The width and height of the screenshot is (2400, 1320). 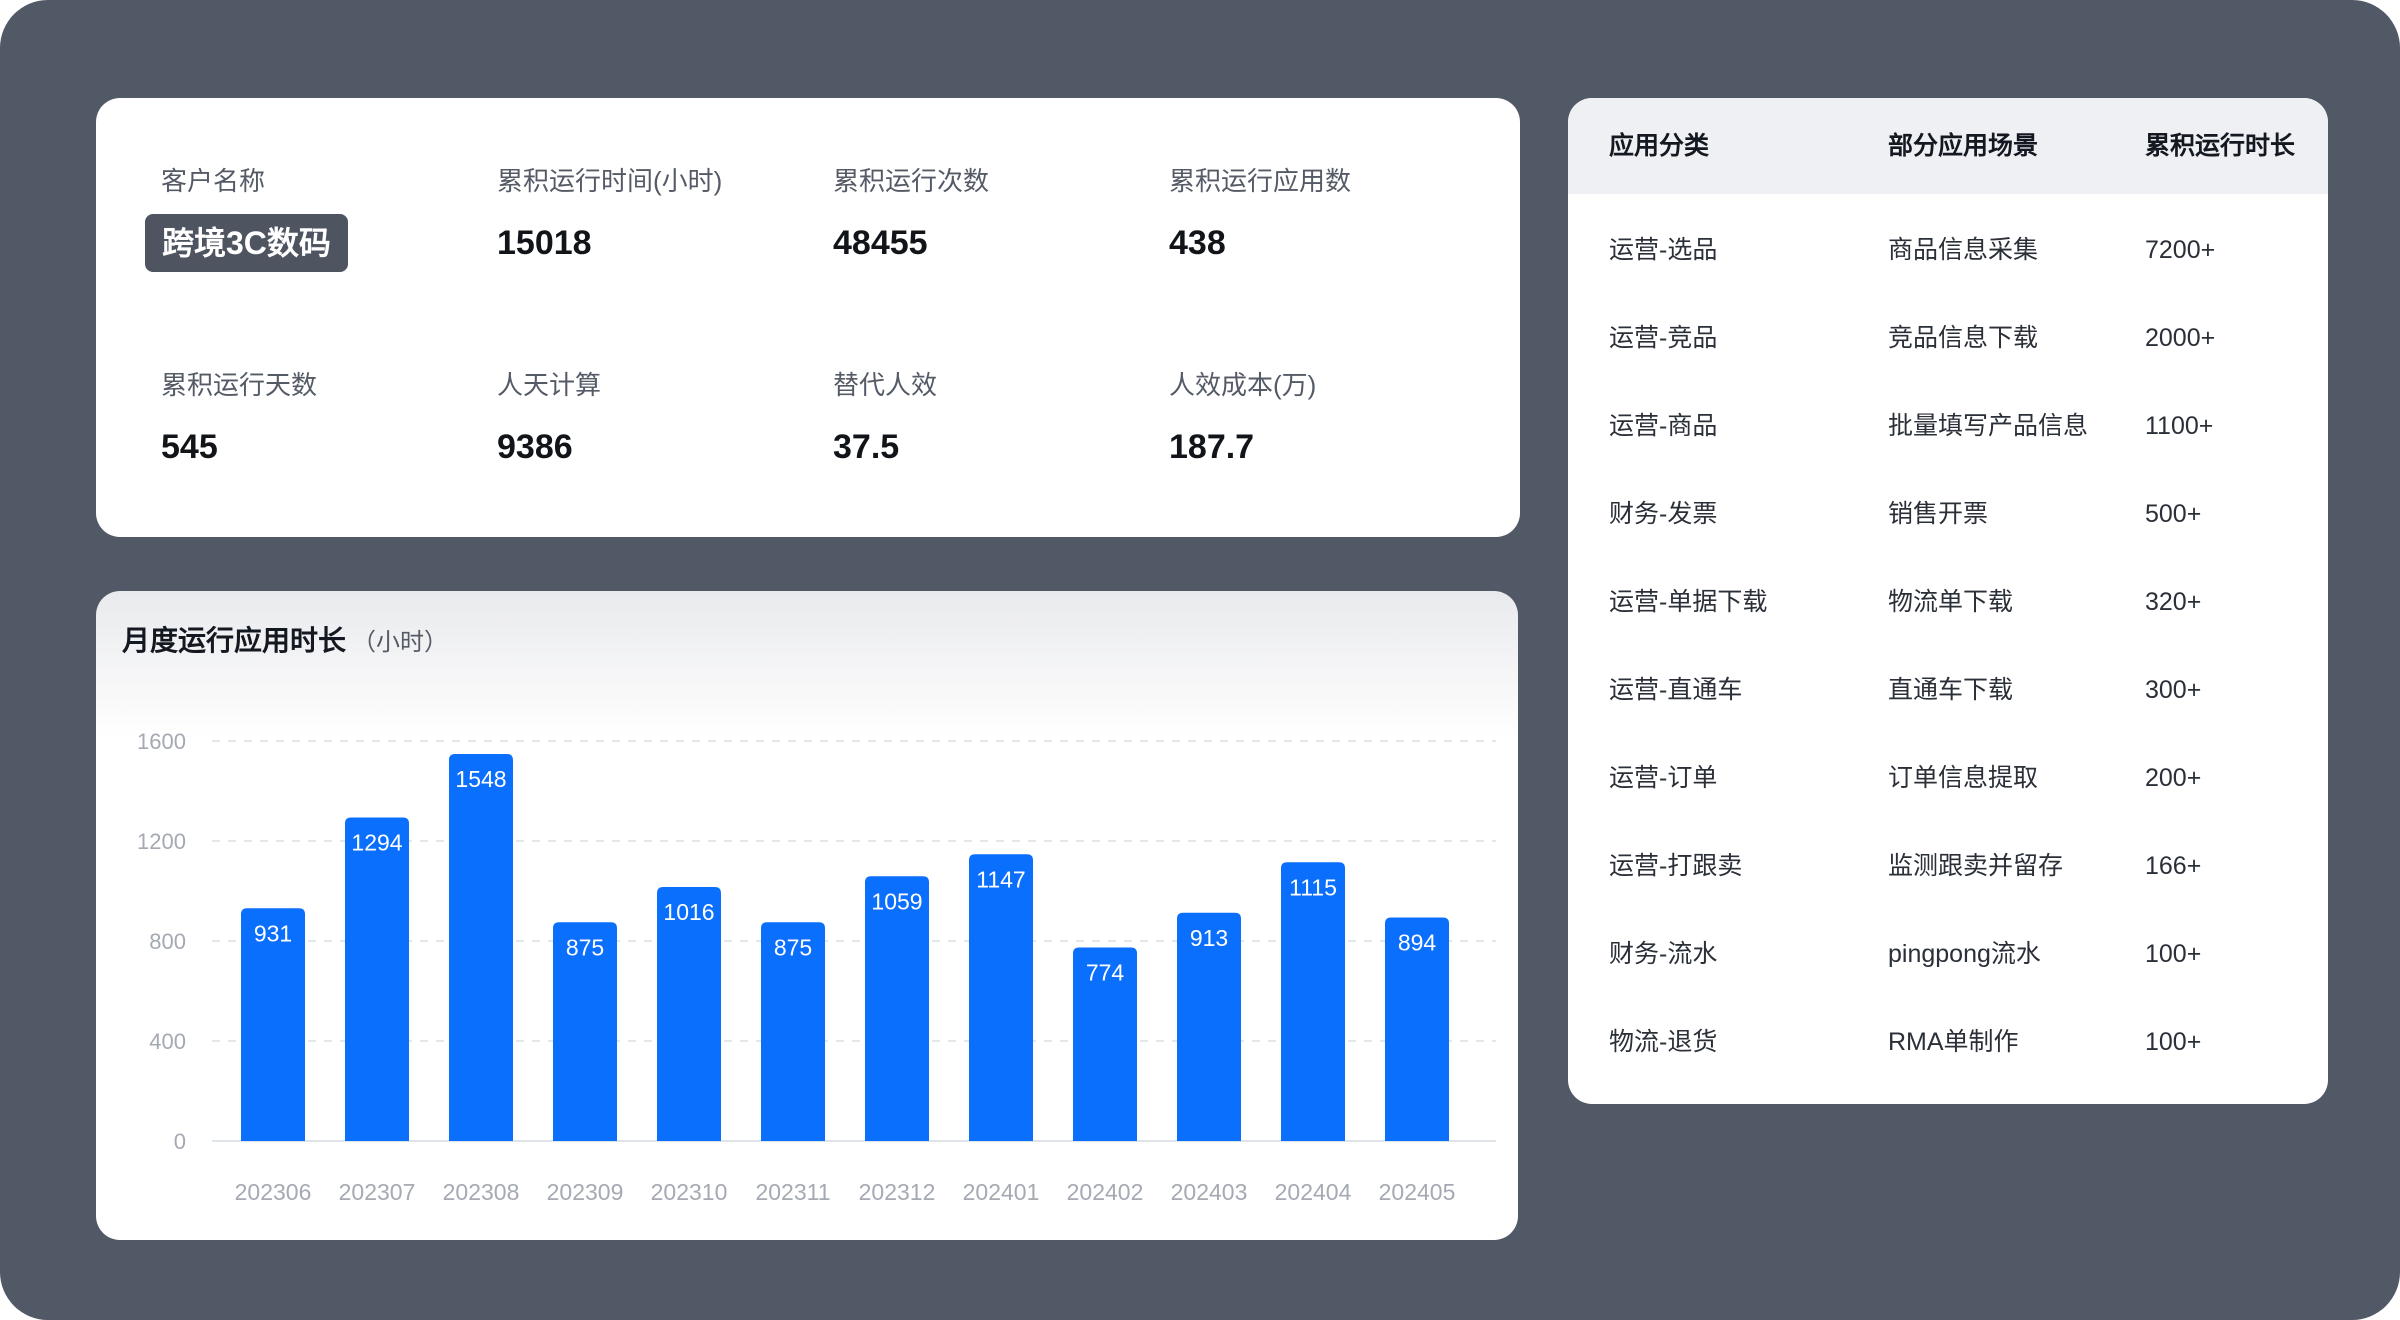 What do you see at coordinates (2173, 866) in the screenshot?
I see `duration-cell: 166+` at bounding box center [2173, 866].